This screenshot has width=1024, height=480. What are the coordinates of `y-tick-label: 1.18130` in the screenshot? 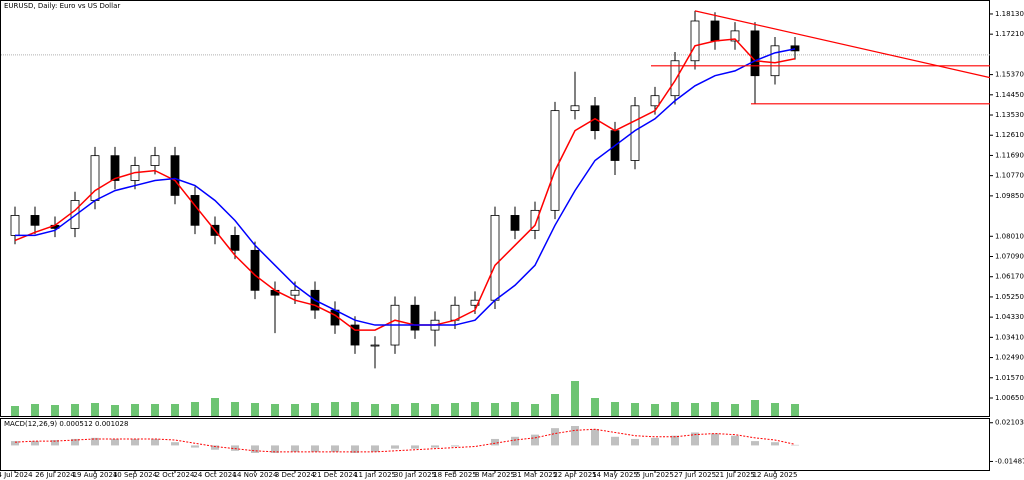 It's located at (1009, 14).